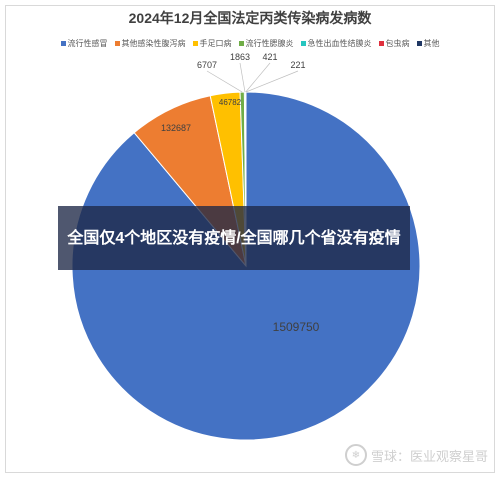 This screenshot has width=500, height=478. Describe the element at coordinates (87, 43) in the screenshot. I see `legend-label: 流行性感冒` at that location.